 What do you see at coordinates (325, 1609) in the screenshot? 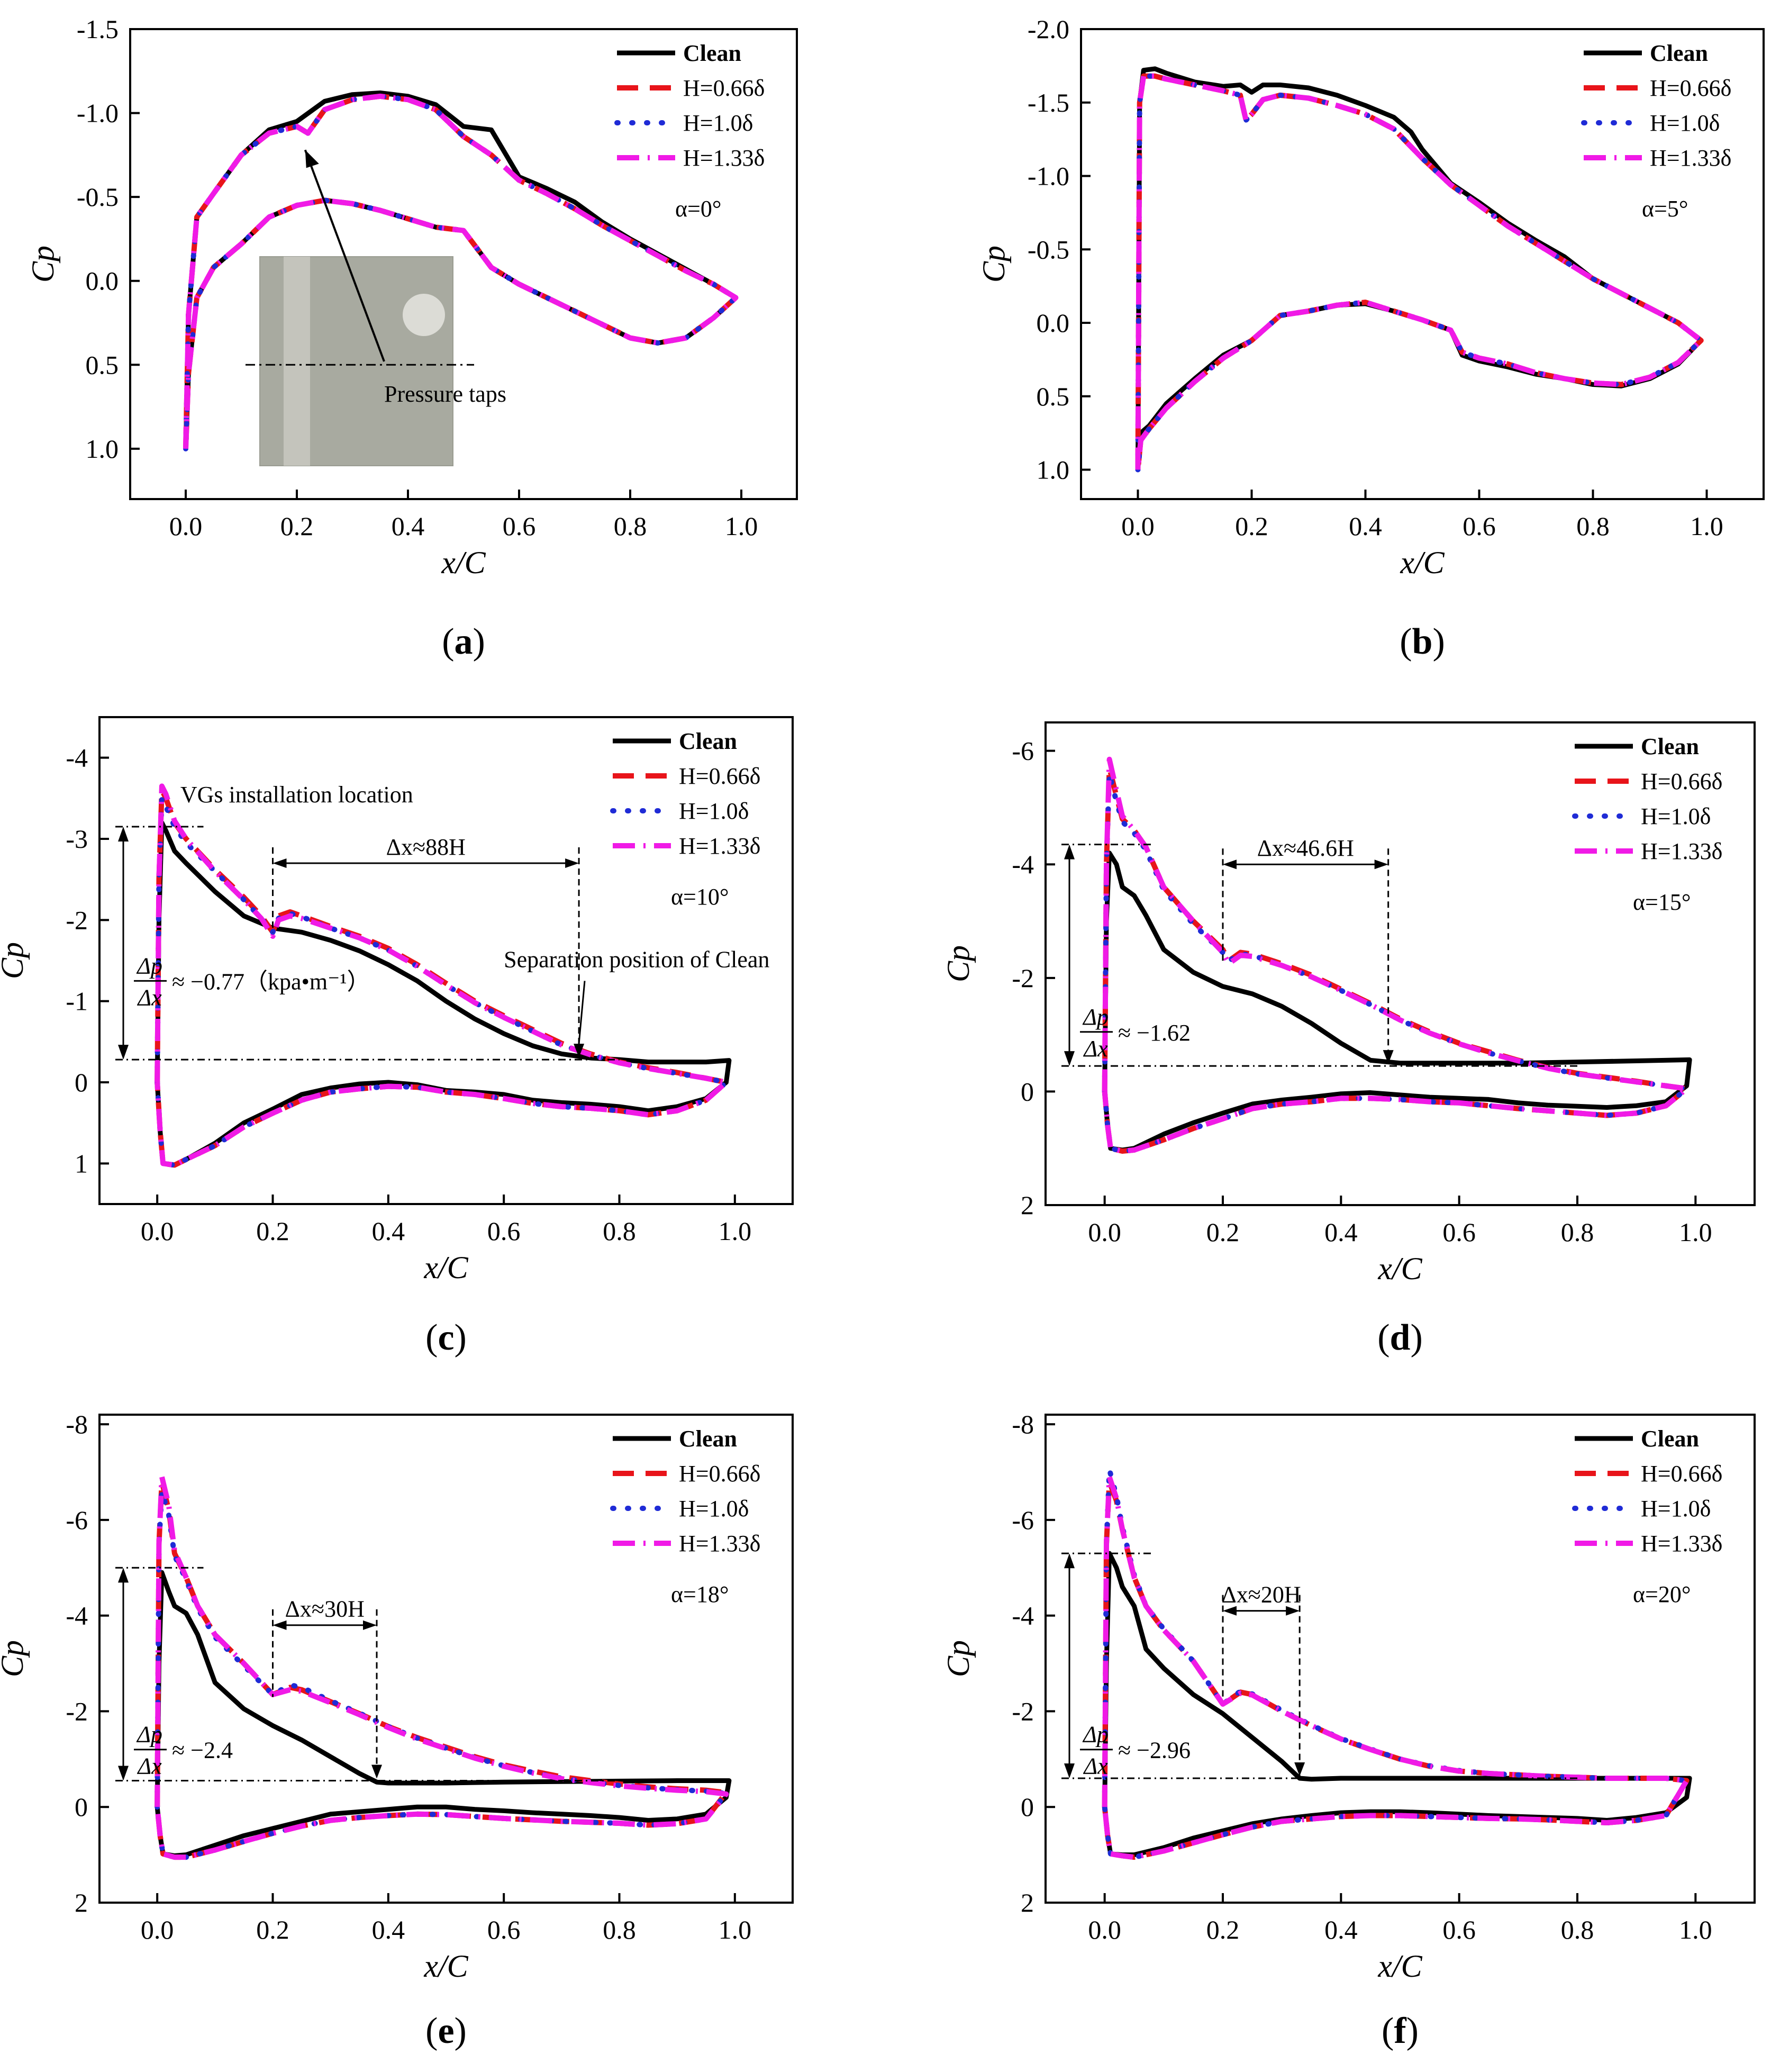
I see `annotation-delta-x: Δx≈30H` at bounding box center [325, 1609].